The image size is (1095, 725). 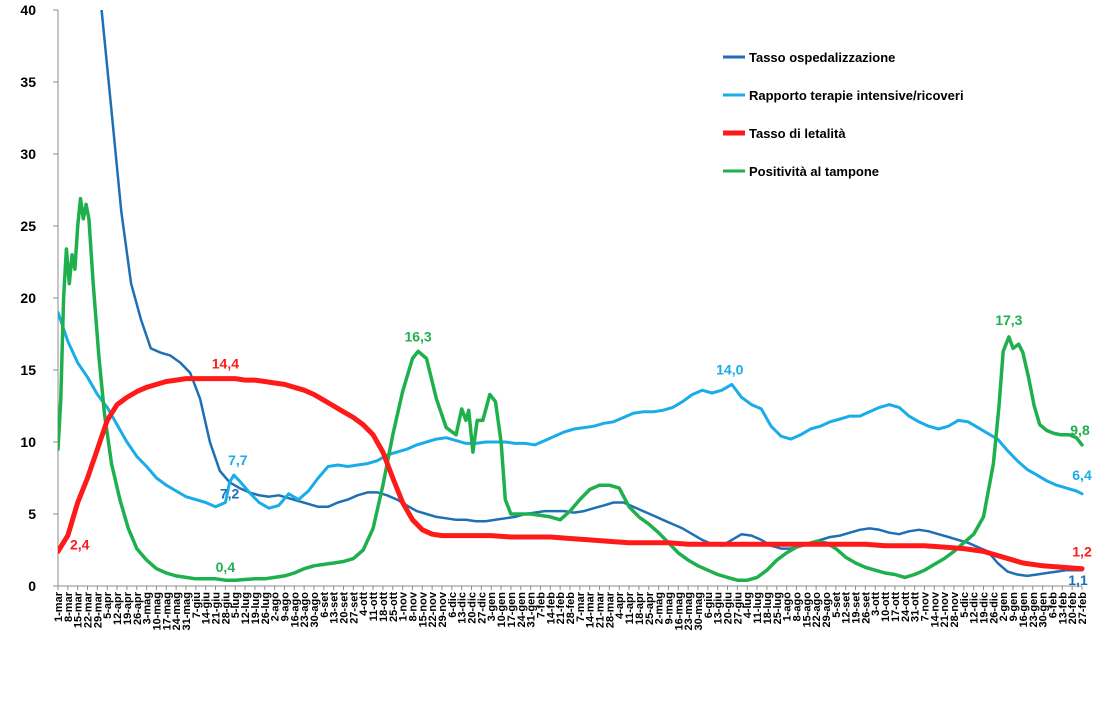 I want to click on x-tick-label: 4-lug, so click(x=748, y=605).